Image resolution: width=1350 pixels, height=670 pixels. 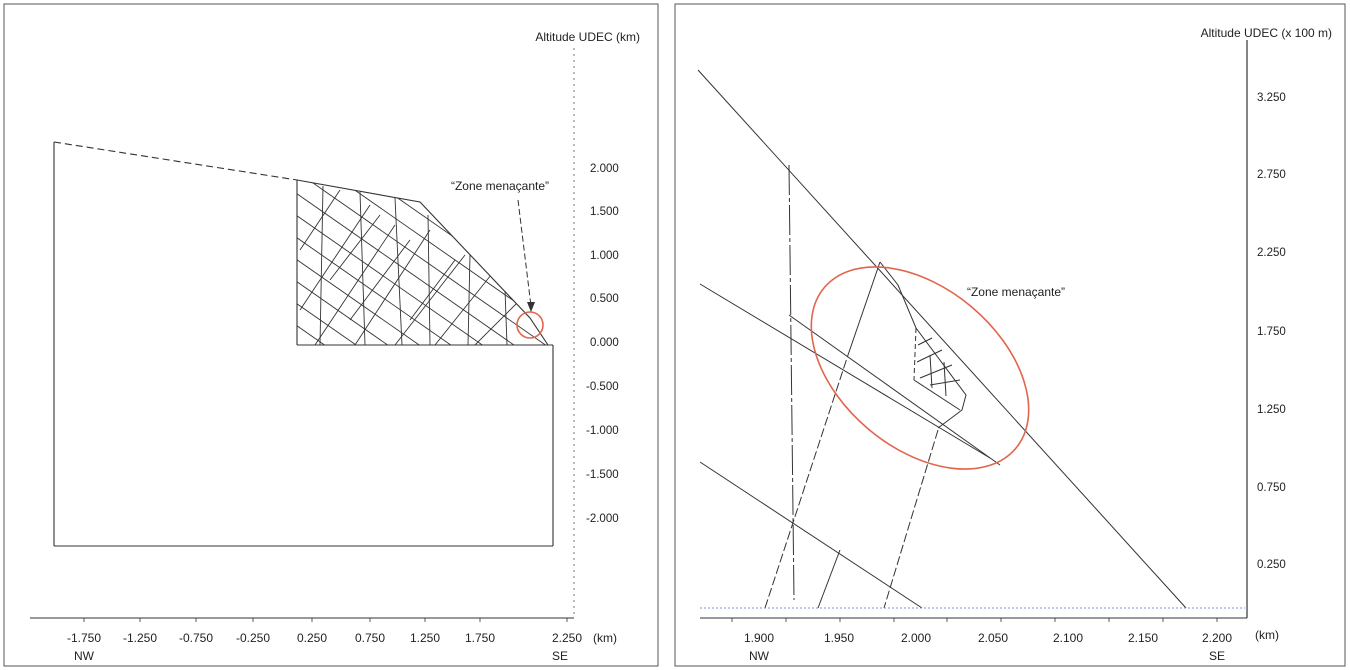 I want to click on left-x-tick-label: 1.750, so click(x=480, y=638).